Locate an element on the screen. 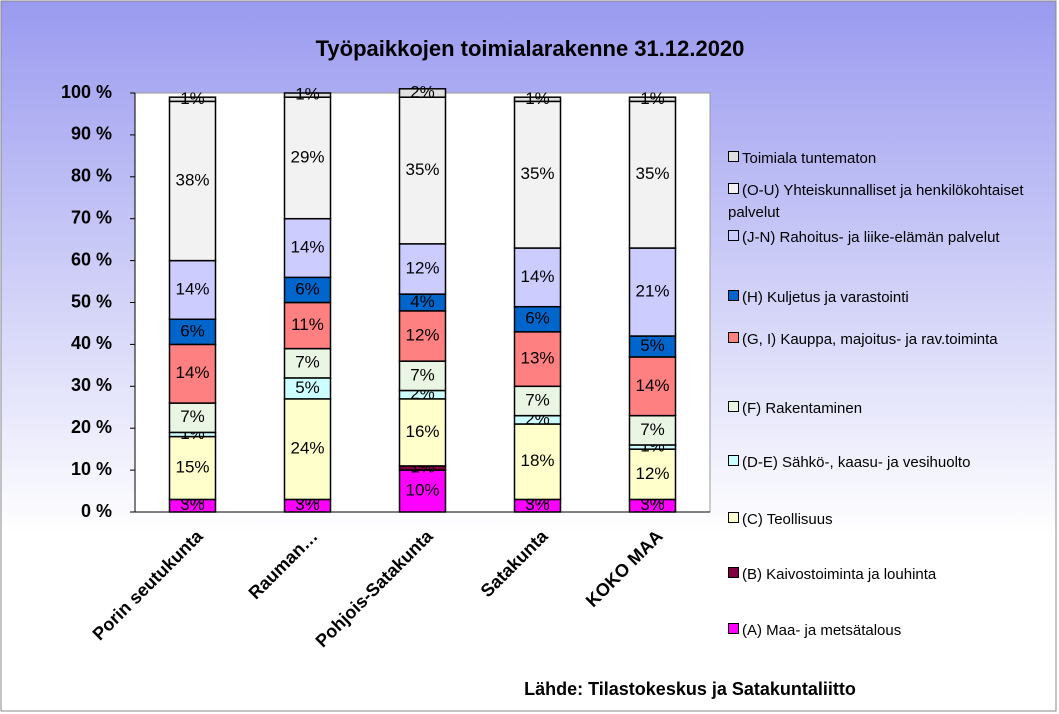  legend-item: (A) Maa- ja metsätalous is located at coordinates (878, 631).